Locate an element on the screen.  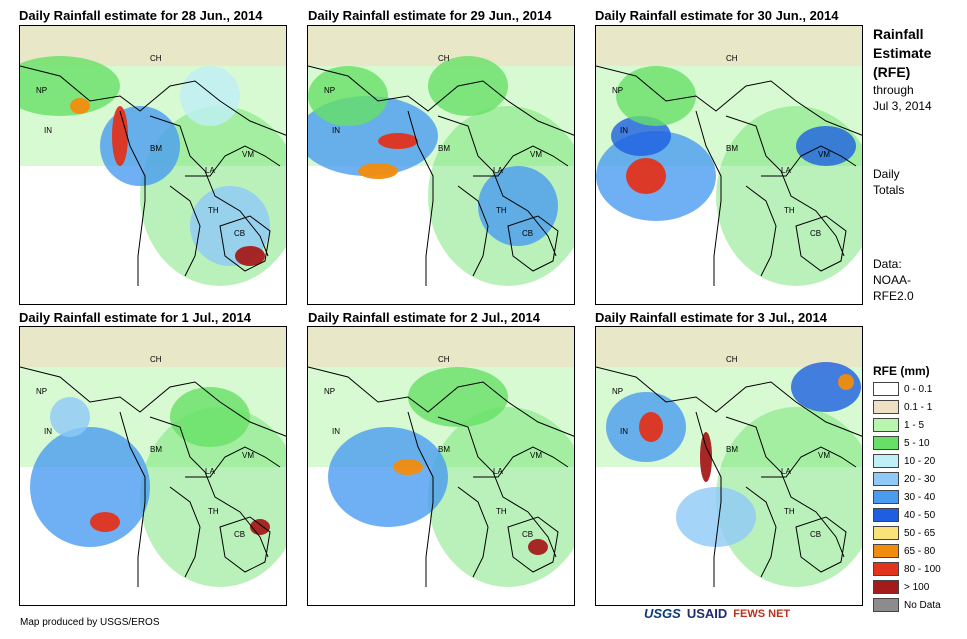
legend-item: 30 - 40 is located at coordinates (907, 497).